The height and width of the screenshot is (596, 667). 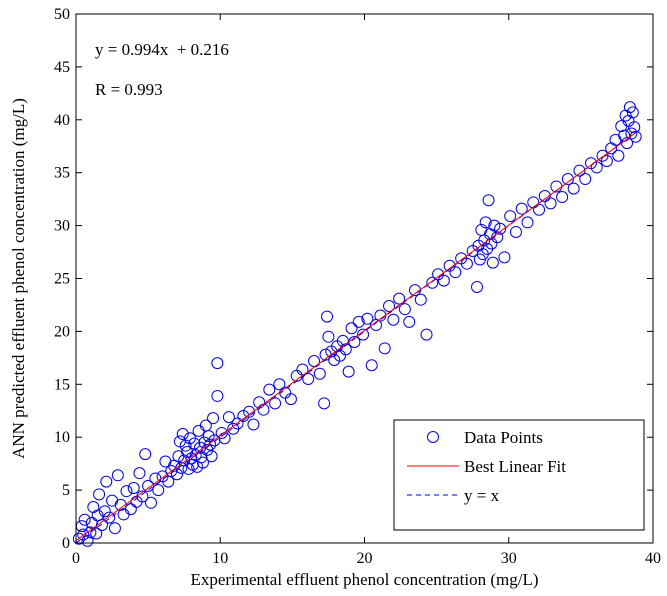 What do you see at coordinates (62, 67) in the screenshot?
I see `y-tick-label: 45` at bounding box center [62, 67].